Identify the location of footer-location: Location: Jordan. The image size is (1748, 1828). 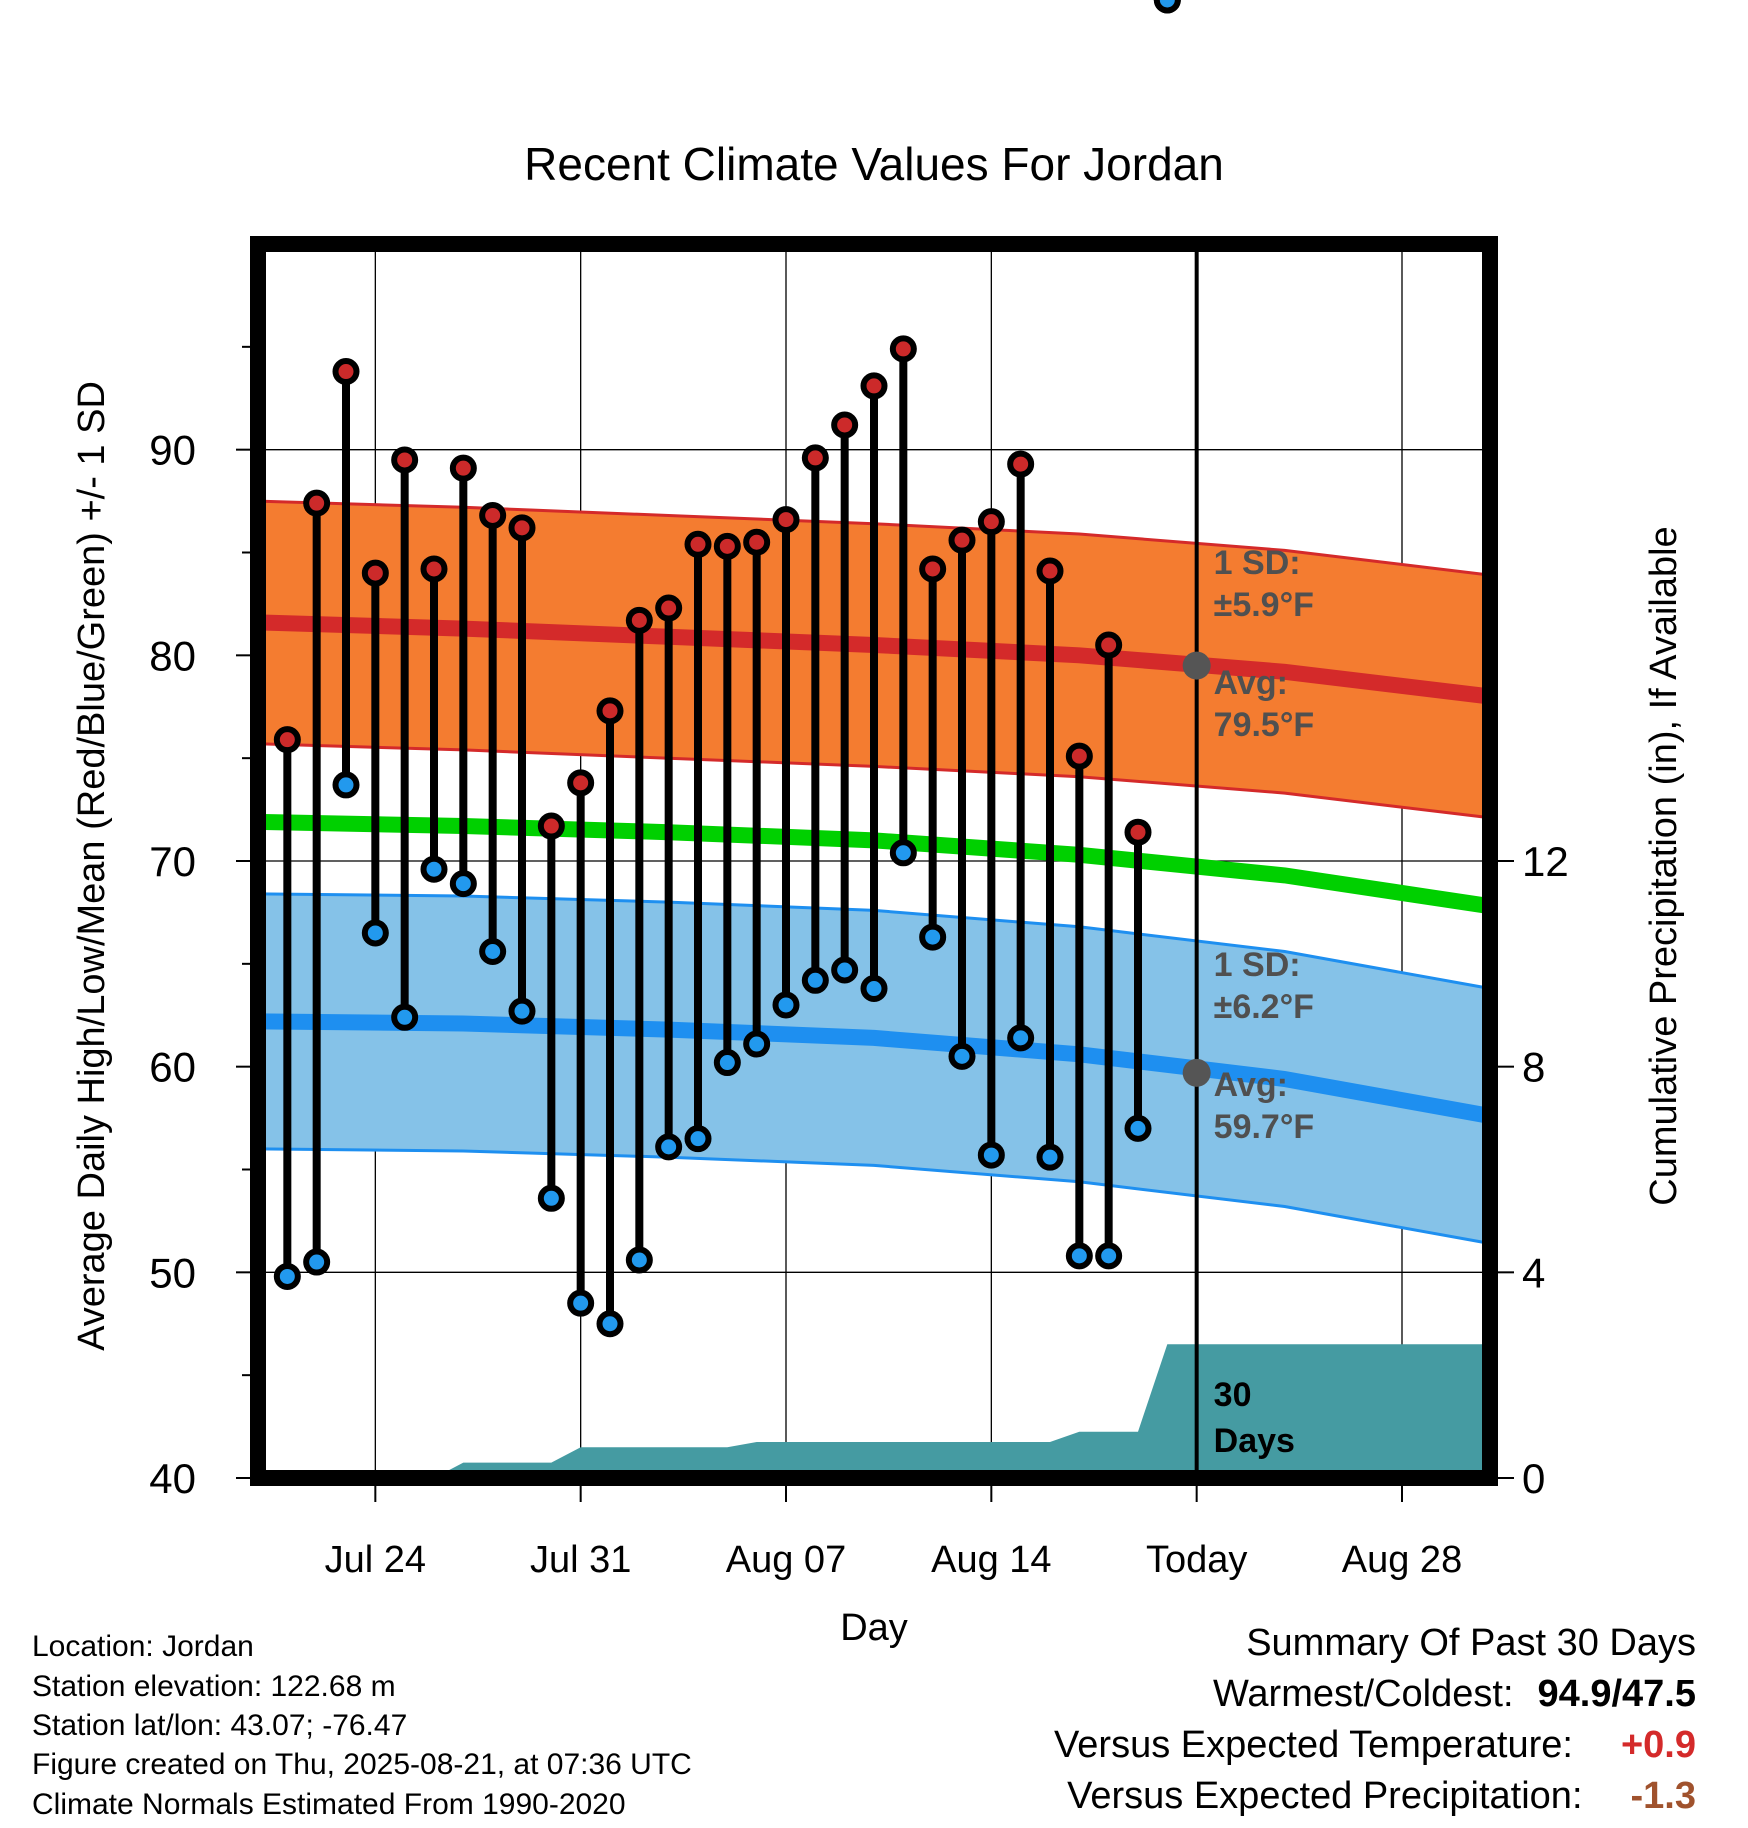
(143, 1646).